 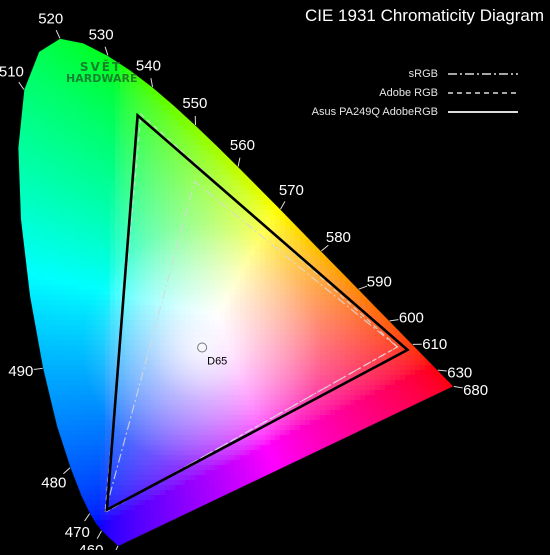 What do you see at coordinates (50, 18) in the screenshot?
I see `wavelength-label: 520` at bounding box center [50, 18].